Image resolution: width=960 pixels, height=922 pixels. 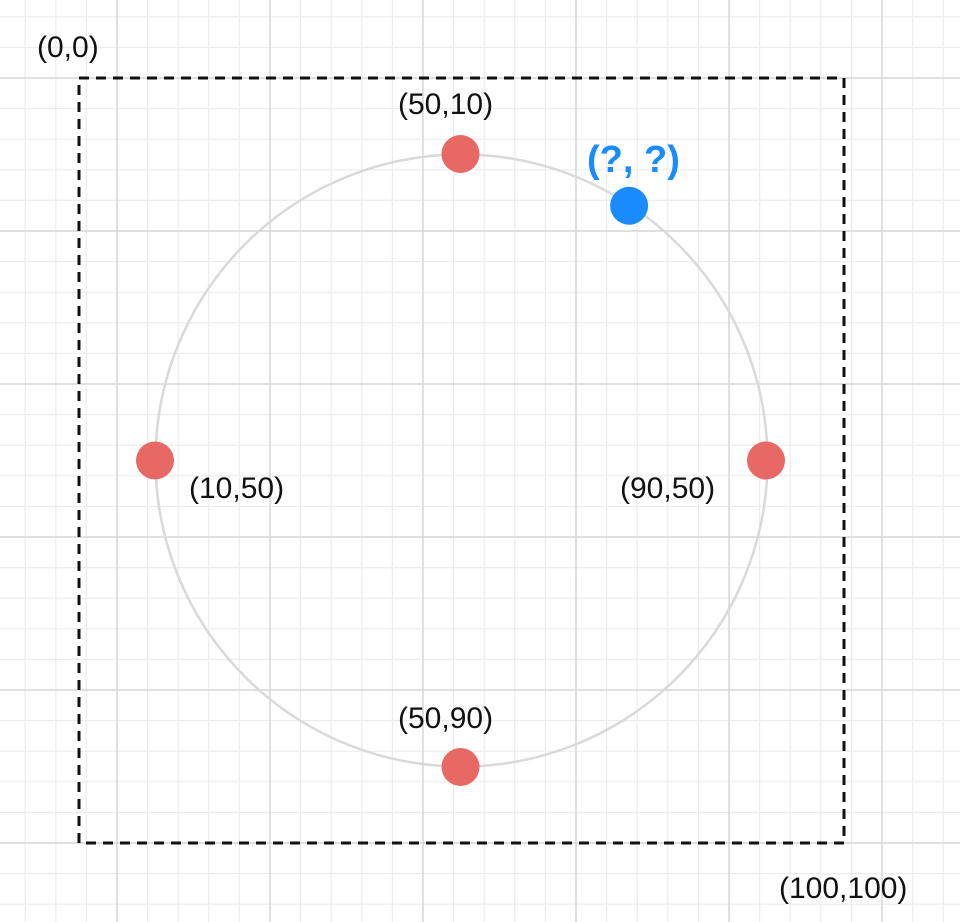 I want to click on origin-label: (0,0), so click(x=68, y=47).